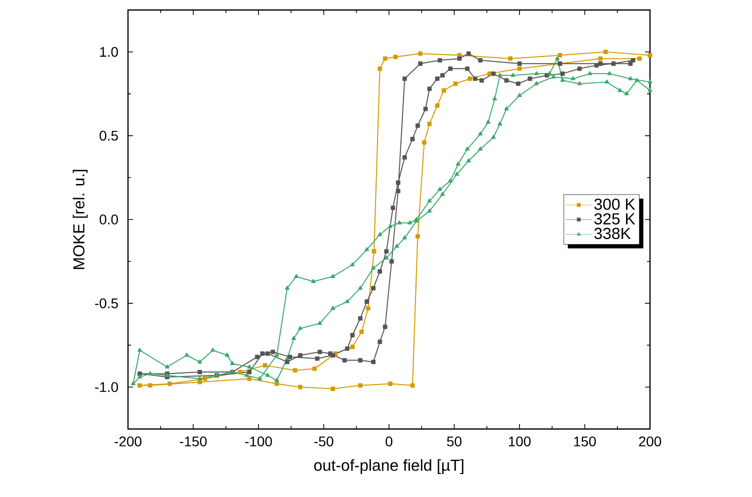 The width and height of the screenshot is (752, 497). What do you see at coordinates (109, 51) in the screenshot?
I see `y-tick-label: 1.0` at bounding box center [109, 51].